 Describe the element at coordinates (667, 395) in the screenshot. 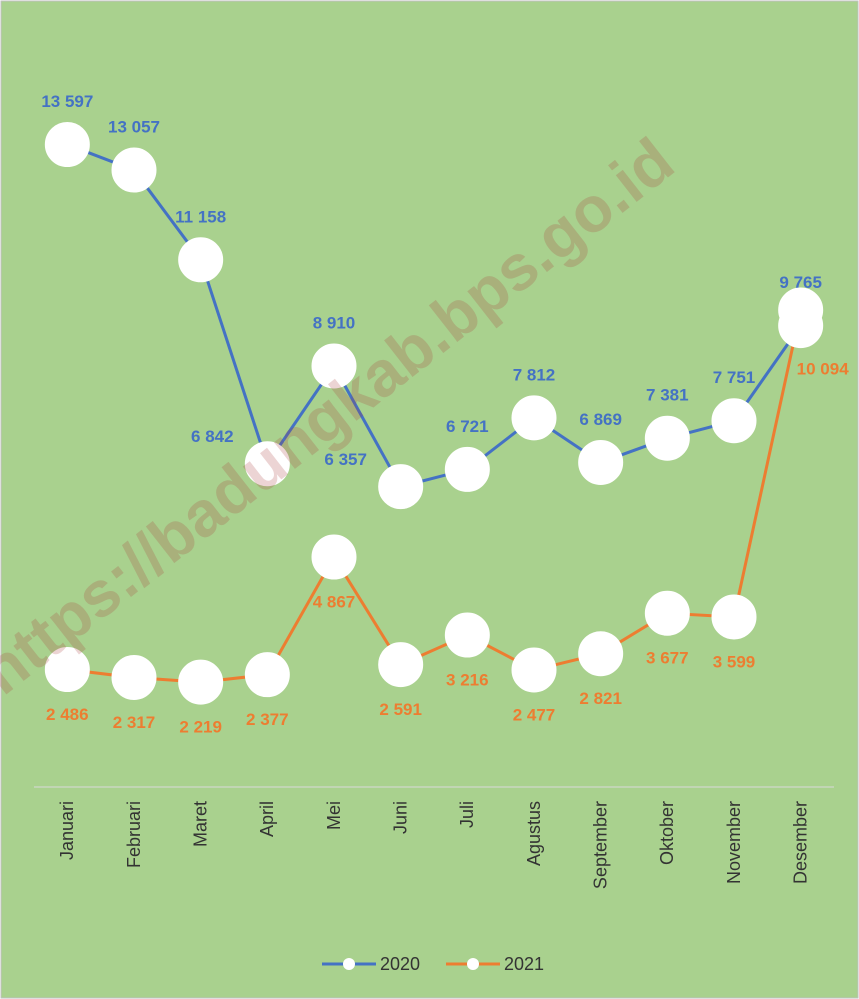

I see `data-label: 7 381` at that location.